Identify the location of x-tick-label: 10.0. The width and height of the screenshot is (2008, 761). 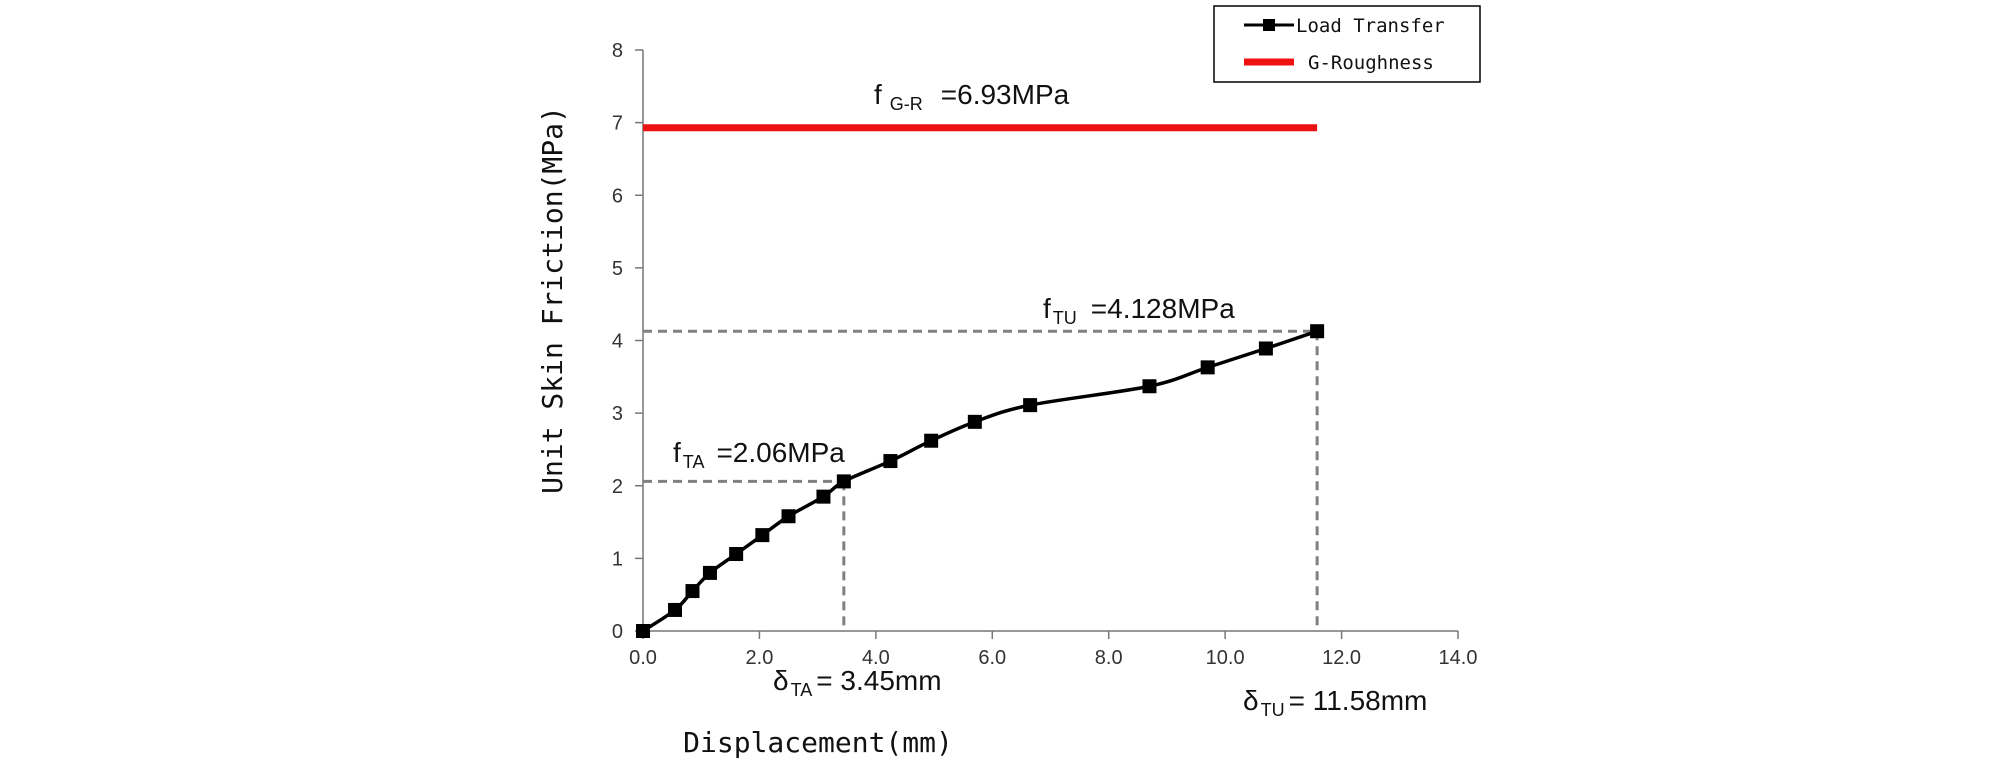
(1225, 658).